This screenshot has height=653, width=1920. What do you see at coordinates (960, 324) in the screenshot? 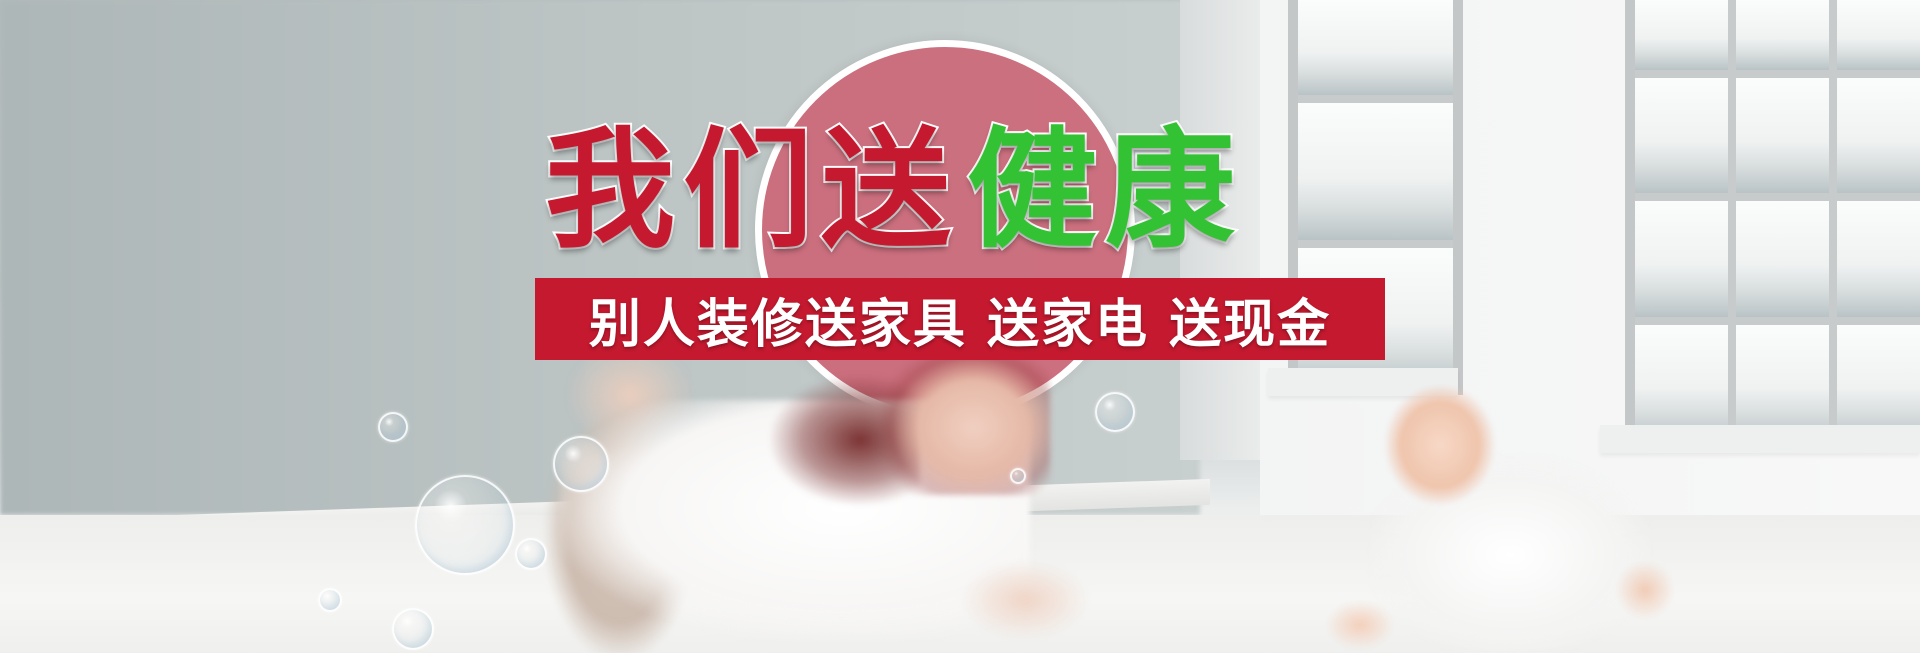
I see `subtitle-text: 别人装修送家具 送家电 送现金` at bounding box center [960, 324].